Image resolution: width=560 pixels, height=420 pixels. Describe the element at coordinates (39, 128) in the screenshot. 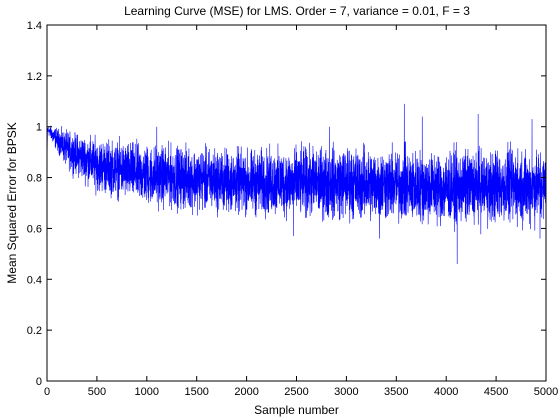

I see `y-tick-label: 1` at that location.